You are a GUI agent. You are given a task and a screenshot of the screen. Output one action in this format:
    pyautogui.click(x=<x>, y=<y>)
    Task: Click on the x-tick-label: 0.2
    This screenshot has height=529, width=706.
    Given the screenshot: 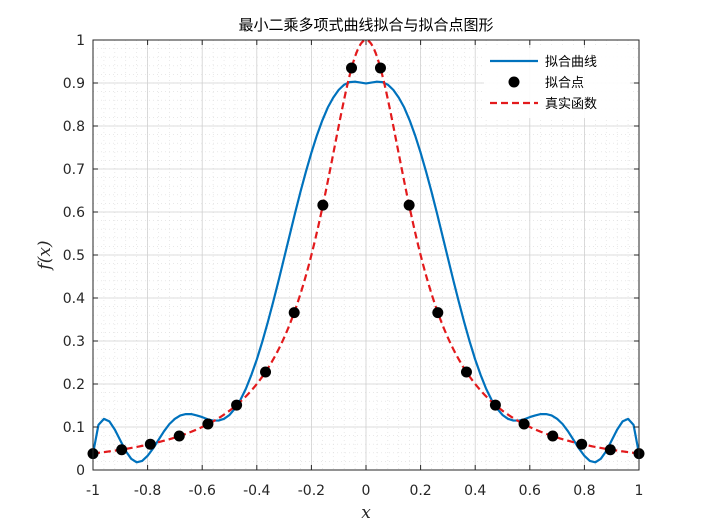 What is the action you would take?
    pyautogui.click(x=420, y=491)
    